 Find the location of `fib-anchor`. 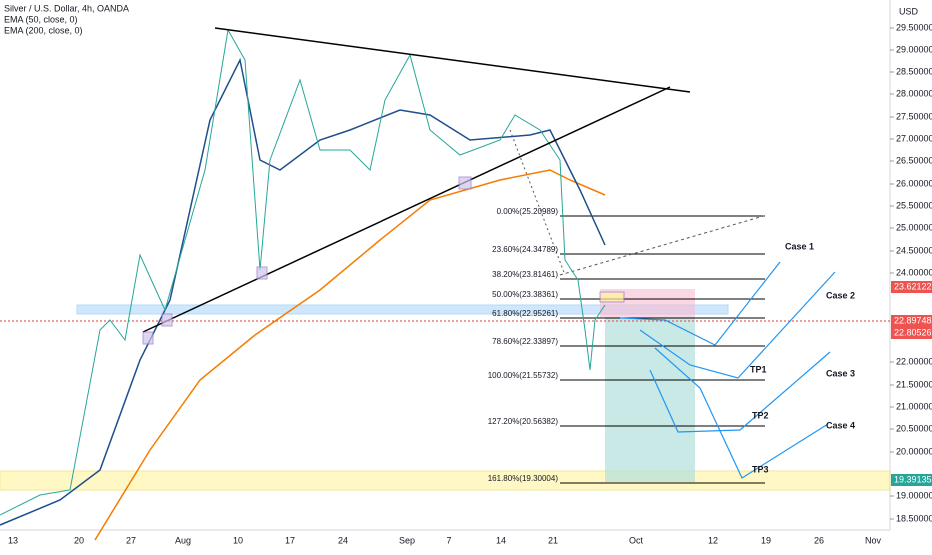

fib-anchor is located at coordinates (537, 202).